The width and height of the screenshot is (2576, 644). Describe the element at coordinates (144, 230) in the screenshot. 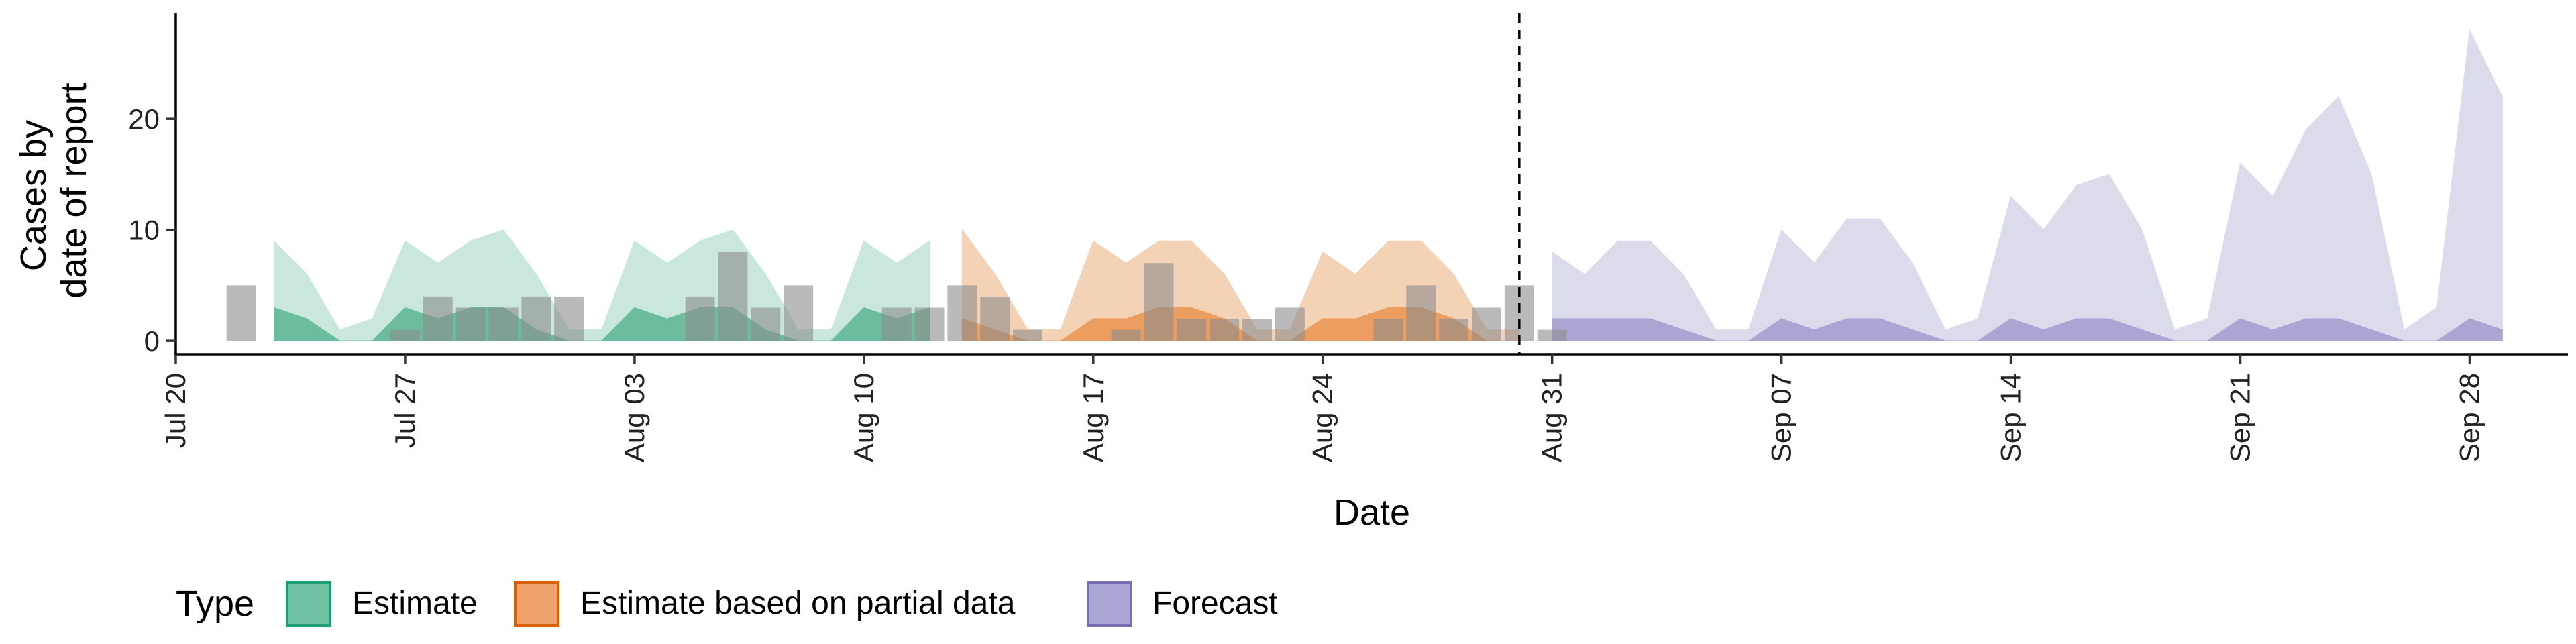

I see `y-tick-label: 10` at that location.